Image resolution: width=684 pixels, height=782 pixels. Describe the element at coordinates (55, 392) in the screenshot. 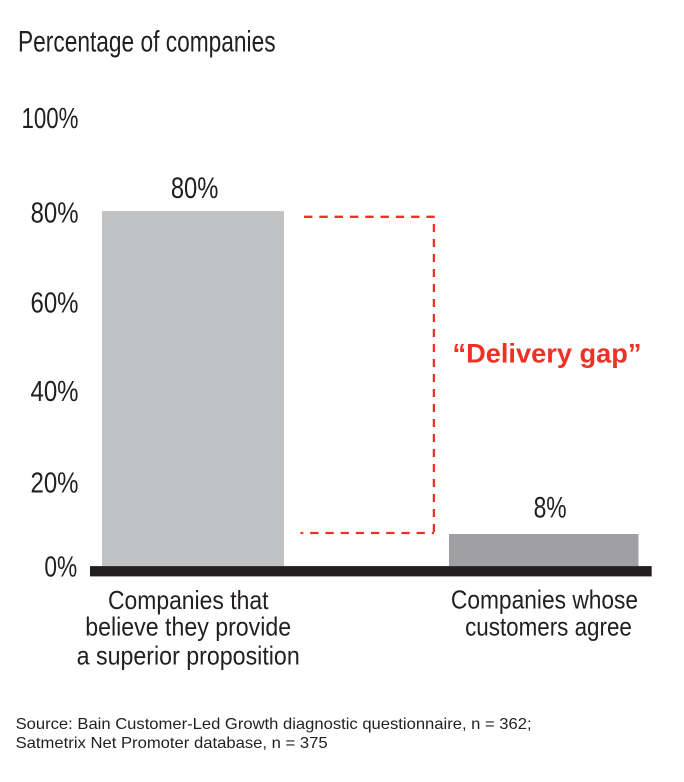

I see `svg-text: 40%` at that location.